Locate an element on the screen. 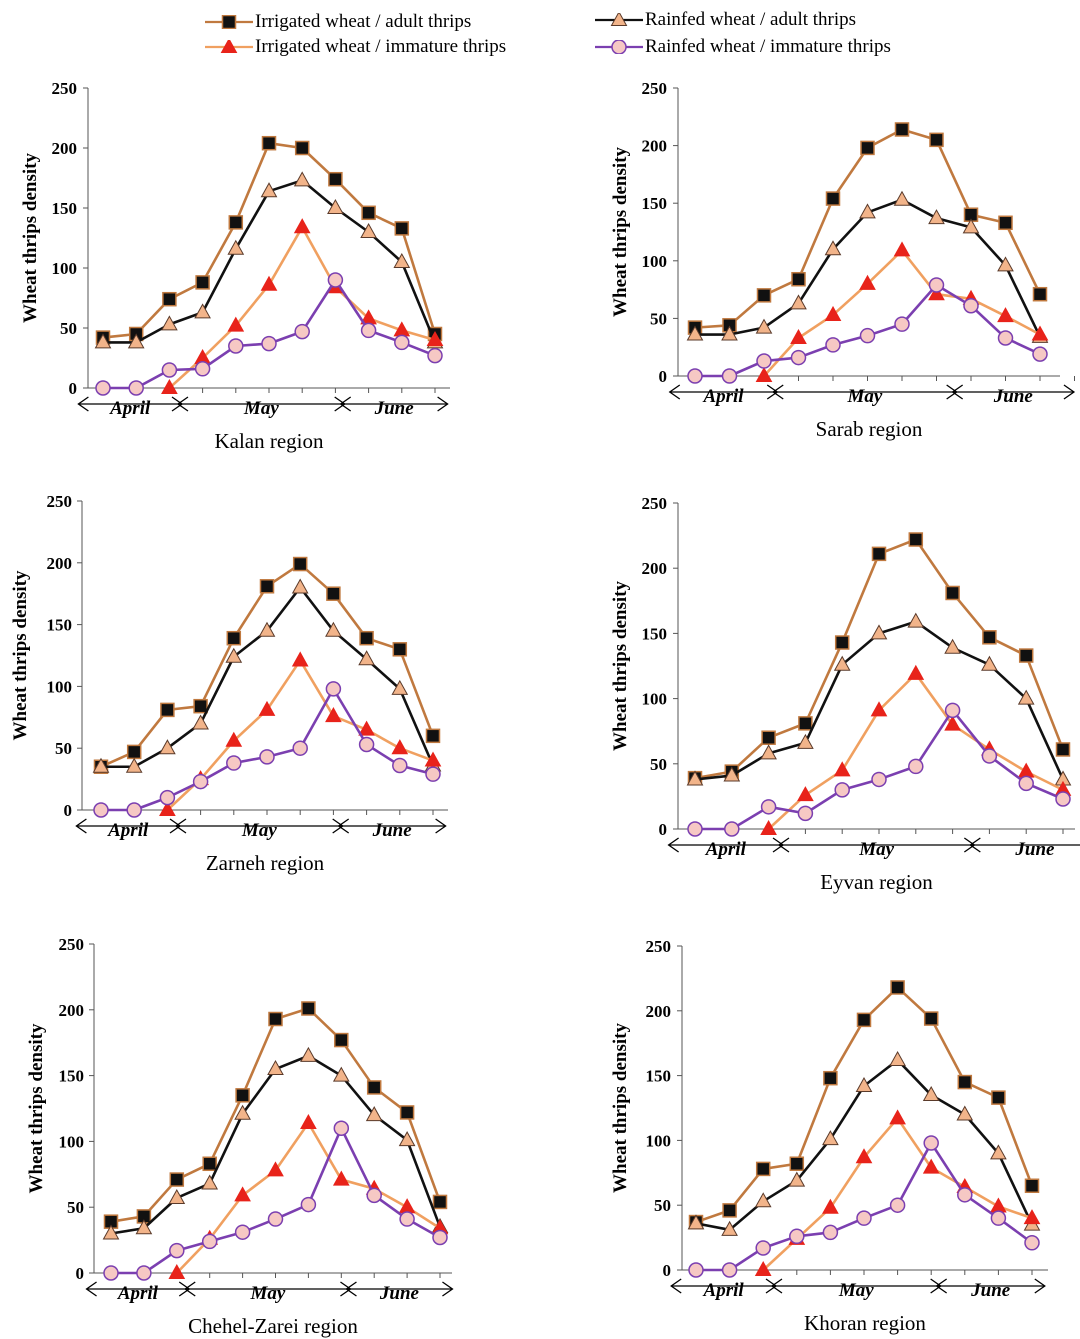  legend-label: Irrigated wheat / immature thrips is located at coordinates (381, 46).